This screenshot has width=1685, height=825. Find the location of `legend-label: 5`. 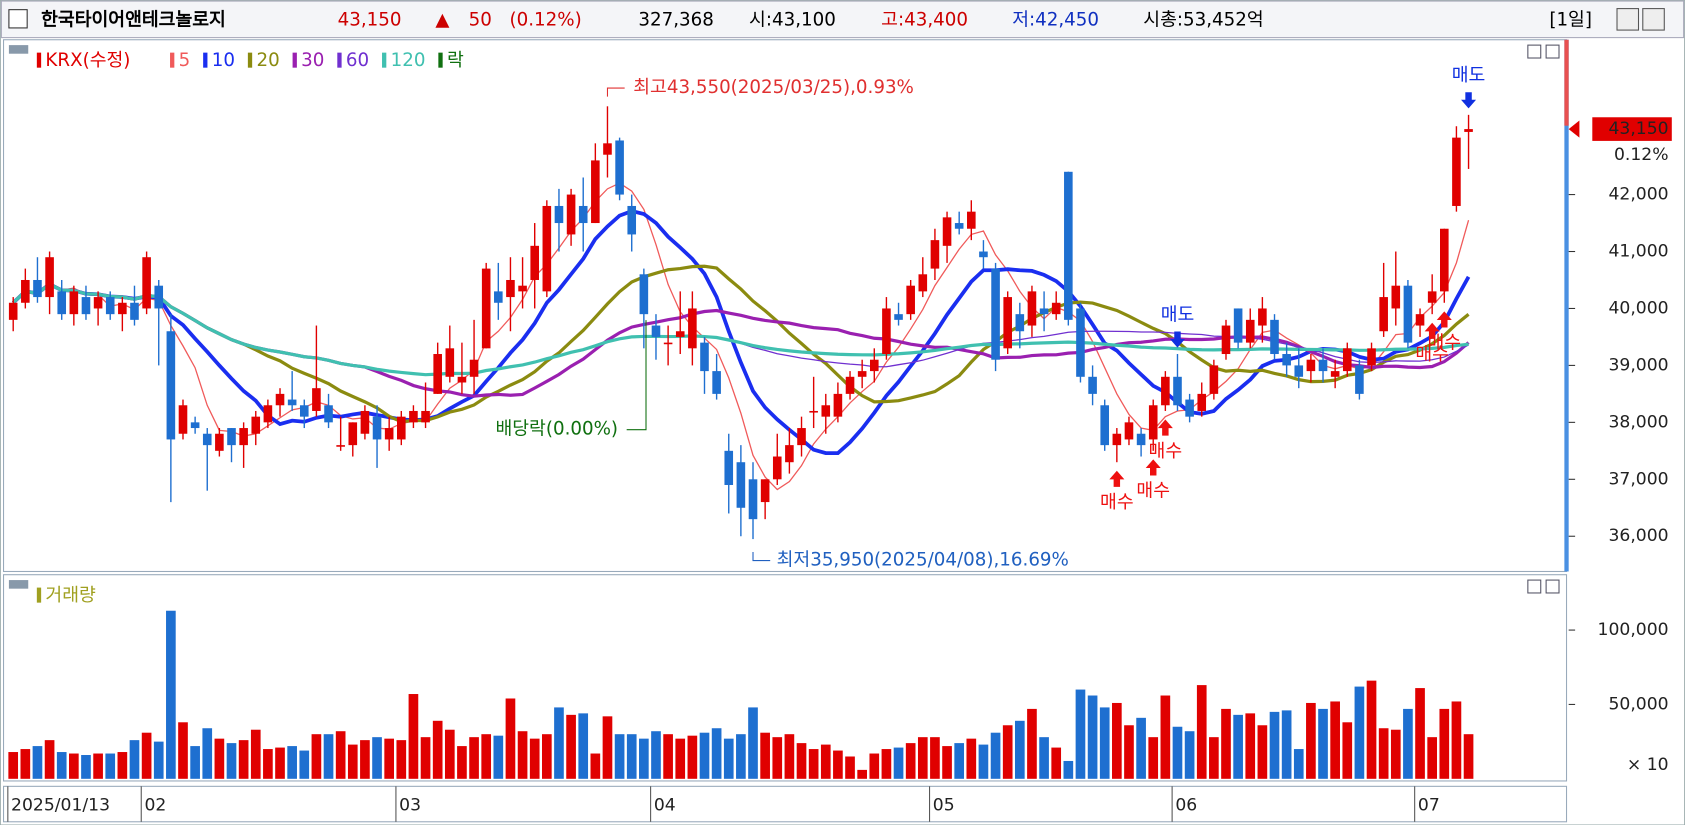

legend-label: 5 is located at coordinates (185, 60).